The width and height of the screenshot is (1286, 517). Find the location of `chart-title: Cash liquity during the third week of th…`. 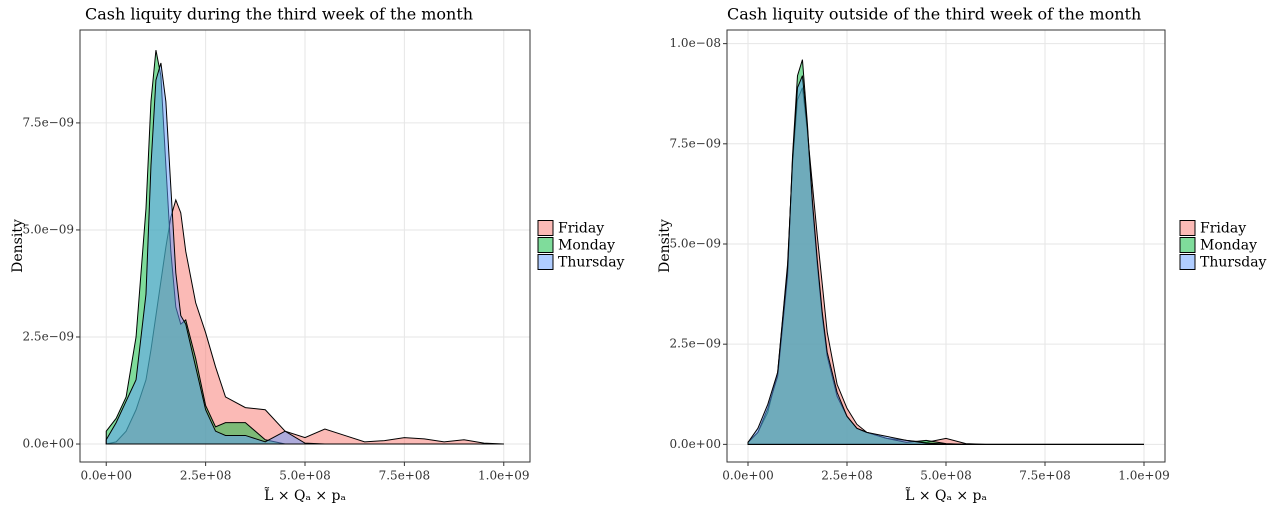

chart-title: Cash liquity during the third week of th… is located at coordinates (279, 14).